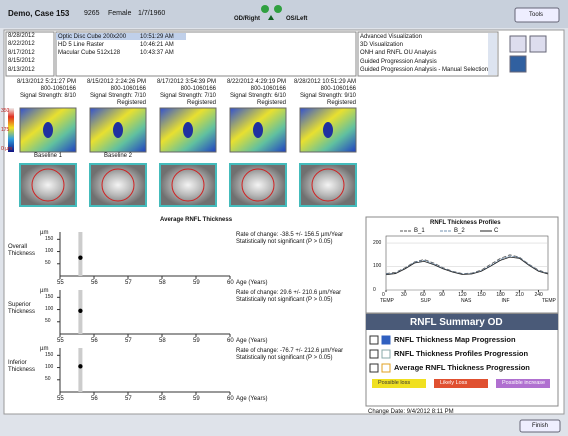 The width and height of the screenshot is (568, 436). I want to click on y-tick-label: 0, so click(374, 289).